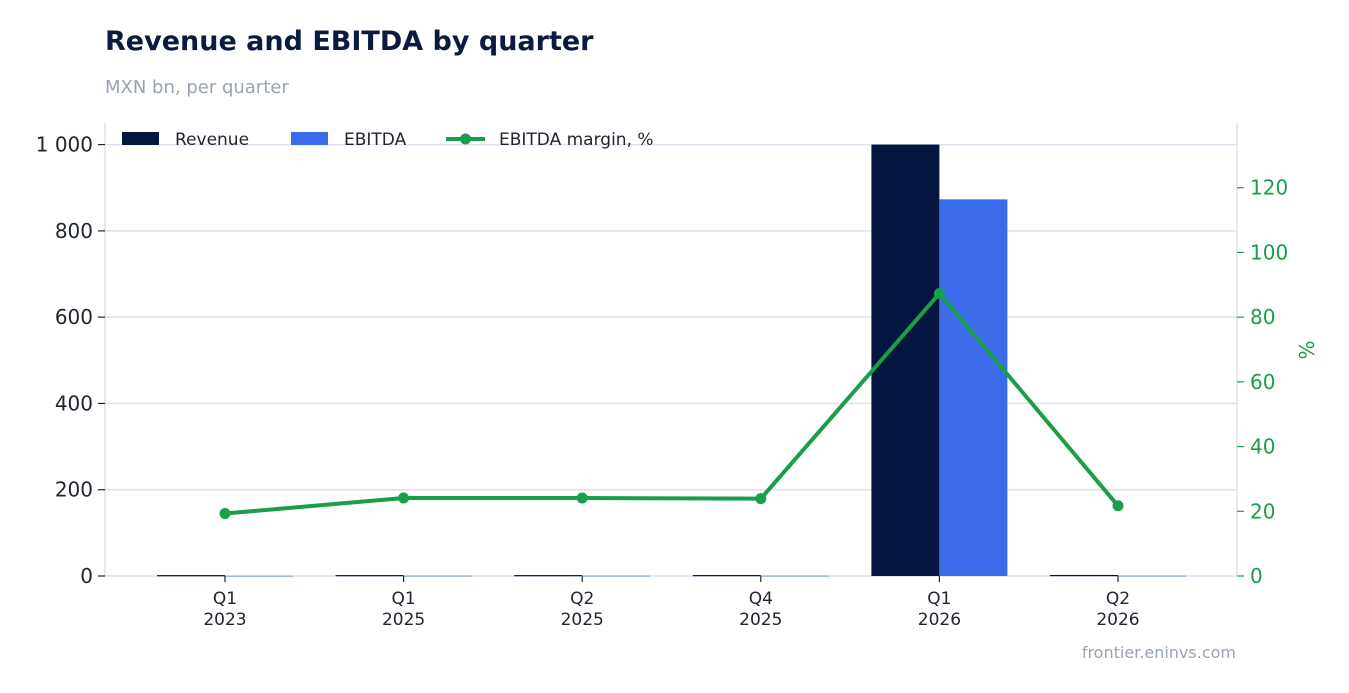  I want to click on y-left-tick-label: 600, so click(74, 317).